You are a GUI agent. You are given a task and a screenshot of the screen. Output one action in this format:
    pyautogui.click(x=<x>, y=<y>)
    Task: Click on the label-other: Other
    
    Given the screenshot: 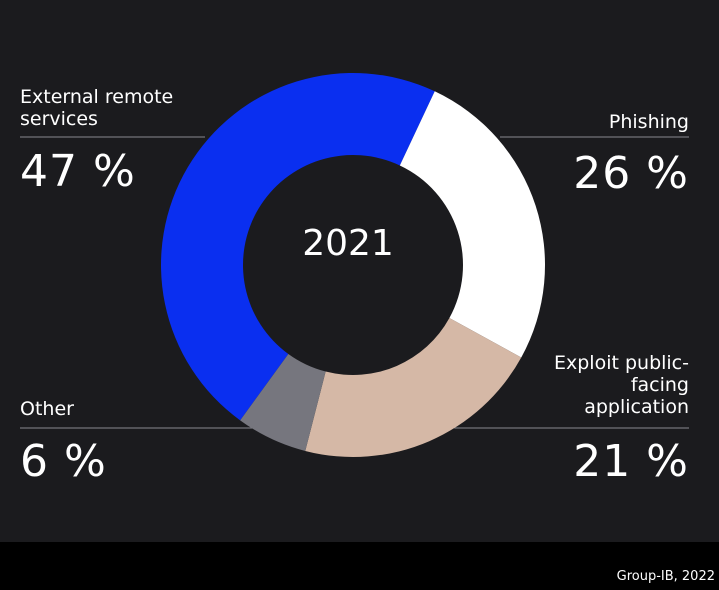 What is the action you would take?
    pyautogui.click(x=47, y=409)
    